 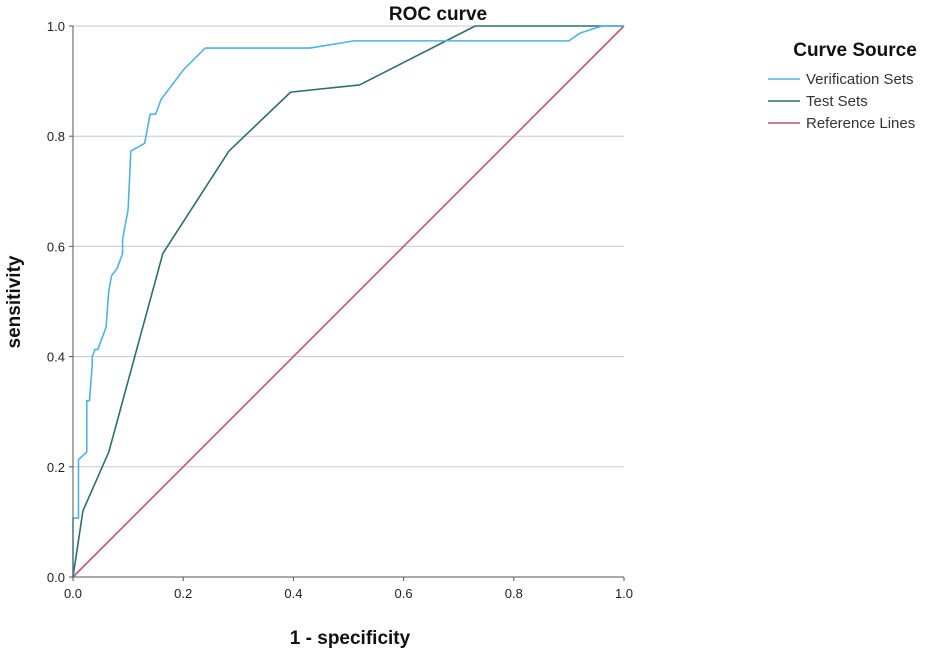 What do you see at coordinates (624, 593) in the screenshot?
I see `x-tick-label: 1.0` at bounding box center [624, 593].